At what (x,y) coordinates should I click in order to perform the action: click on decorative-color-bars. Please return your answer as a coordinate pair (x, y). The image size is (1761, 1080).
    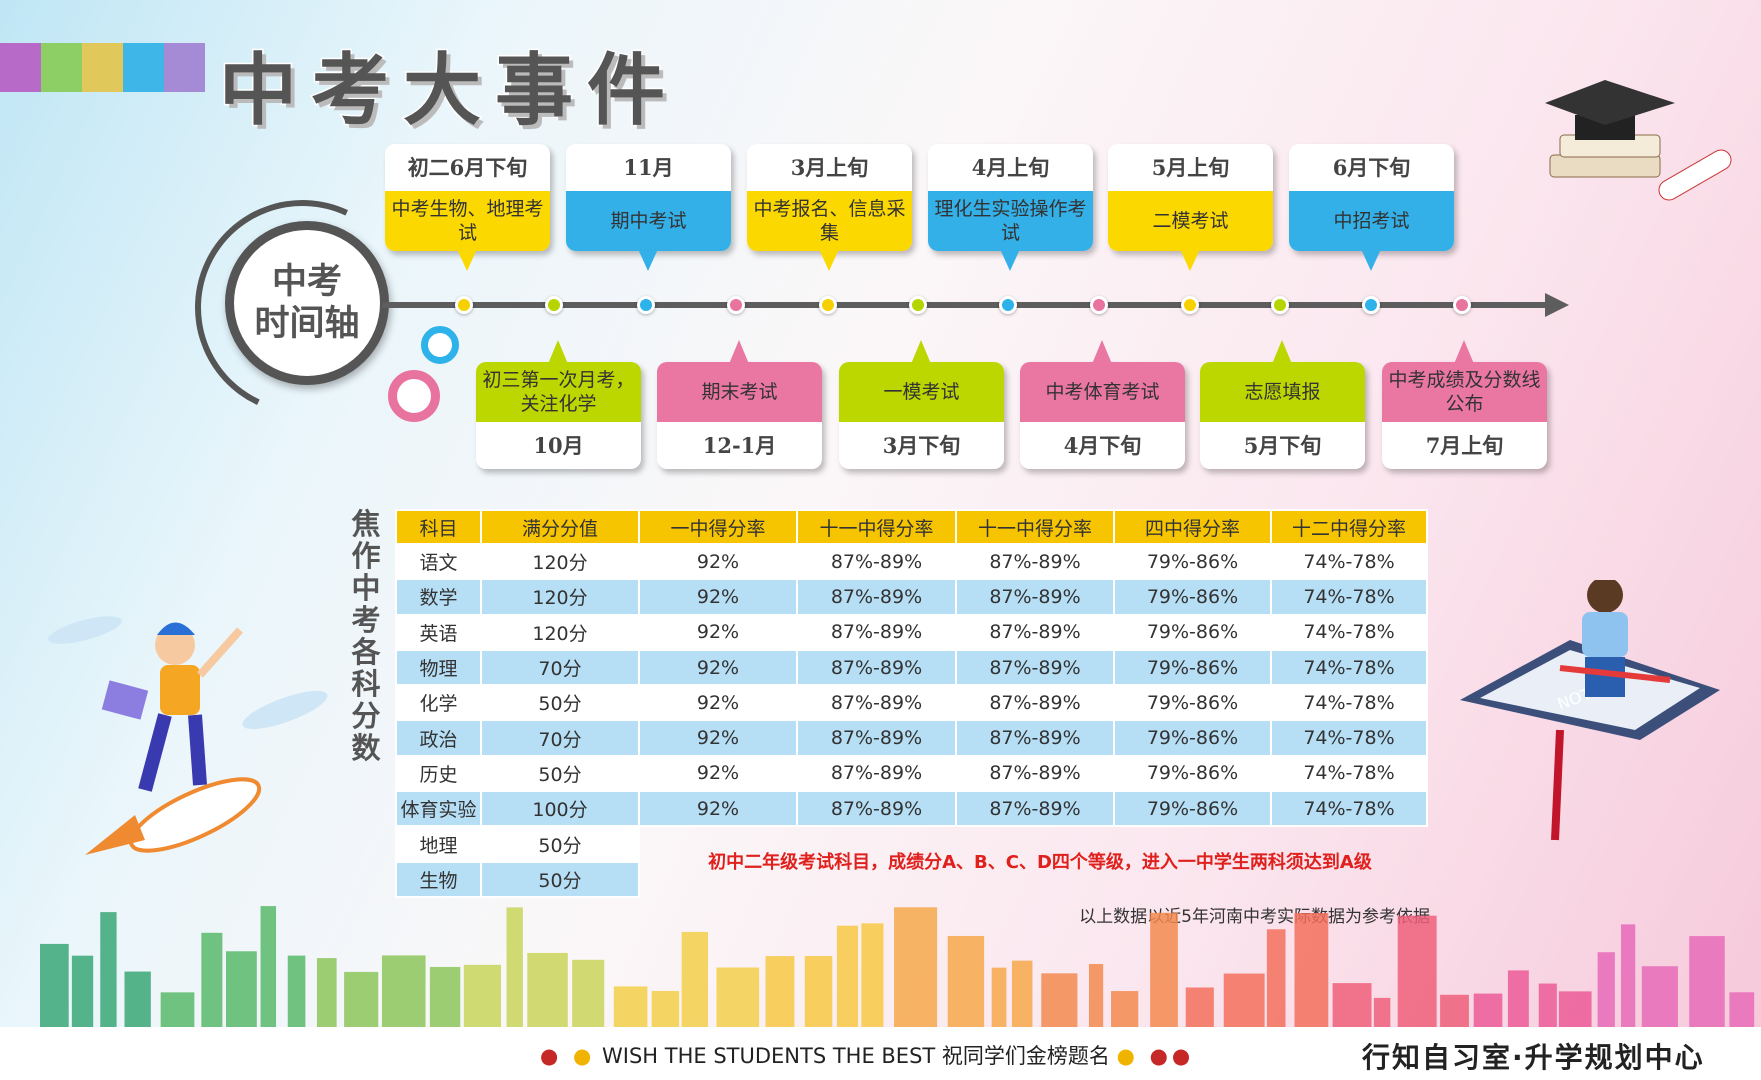
    Looking at the image, I should click on (102, 67).